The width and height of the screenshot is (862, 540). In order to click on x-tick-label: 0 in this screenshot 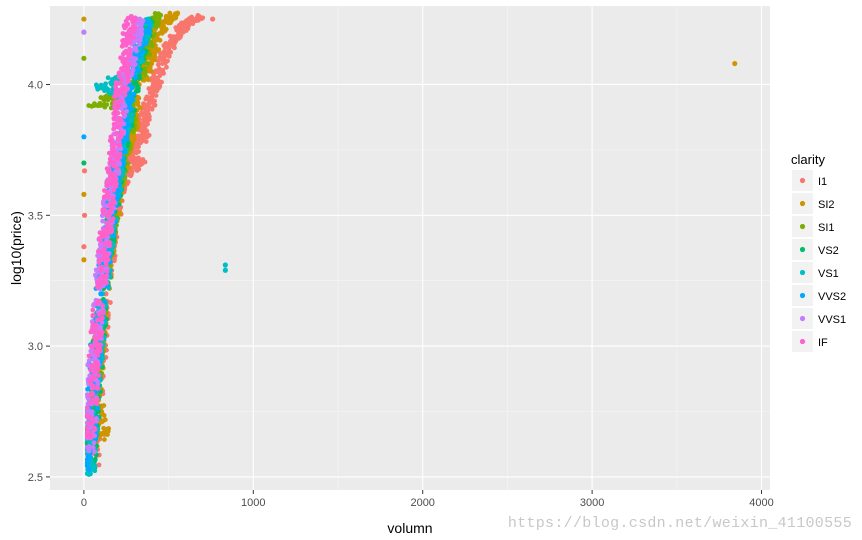, I will do `click(84, 503)`.